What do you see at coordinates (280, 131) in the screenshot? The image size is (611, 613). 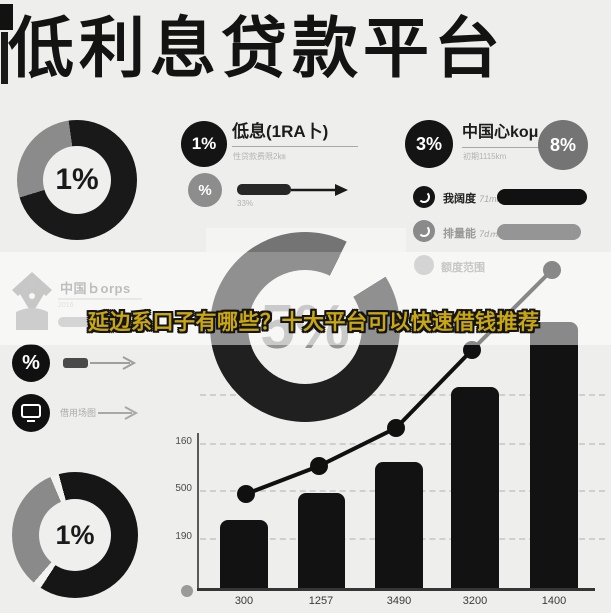 I see `section-heading: 低息(1RA卜)` at bounding box center [280, 131].